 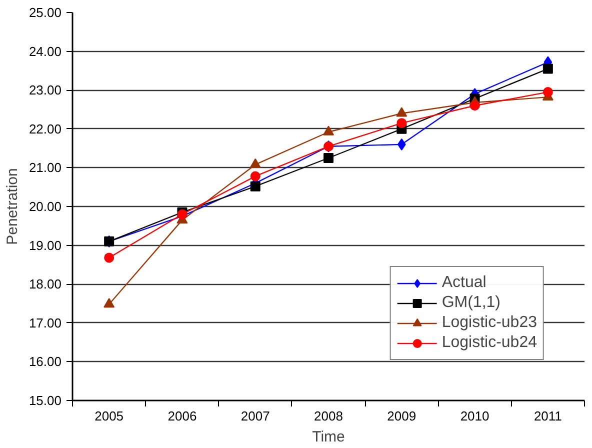 I want to click on y-tick-label: 19.00, so click(x=45, y=245).